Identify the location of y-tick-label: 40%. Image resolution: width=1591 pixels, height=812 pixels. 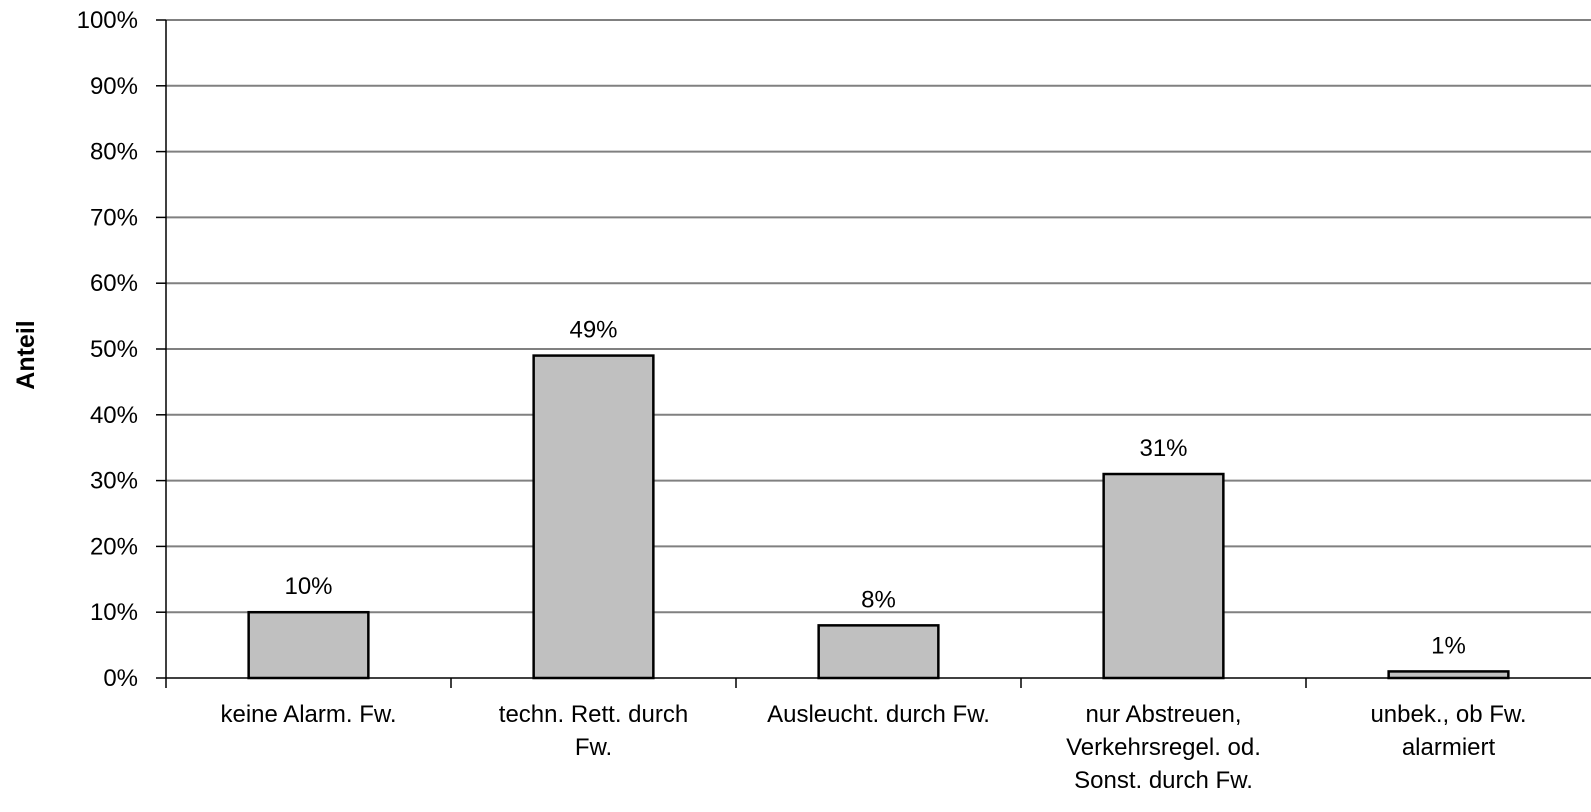
(114, 415).